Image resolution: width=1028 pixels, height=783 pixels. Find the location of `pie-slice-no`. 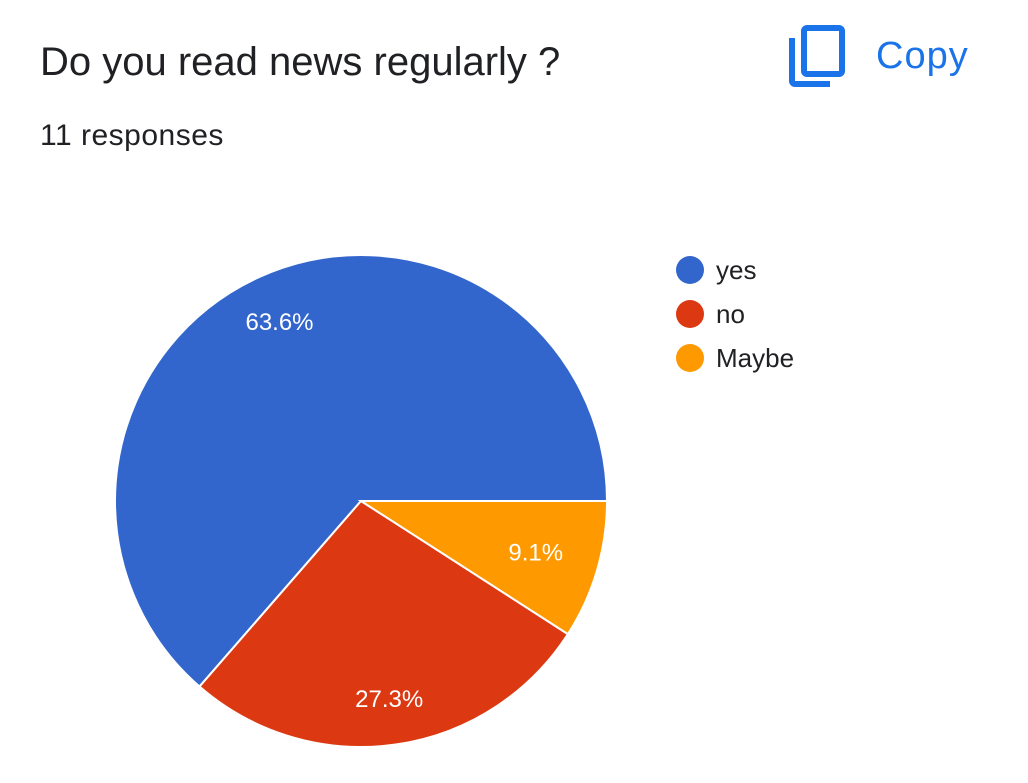

pie-slice-no is located at coordinates (384, 623).